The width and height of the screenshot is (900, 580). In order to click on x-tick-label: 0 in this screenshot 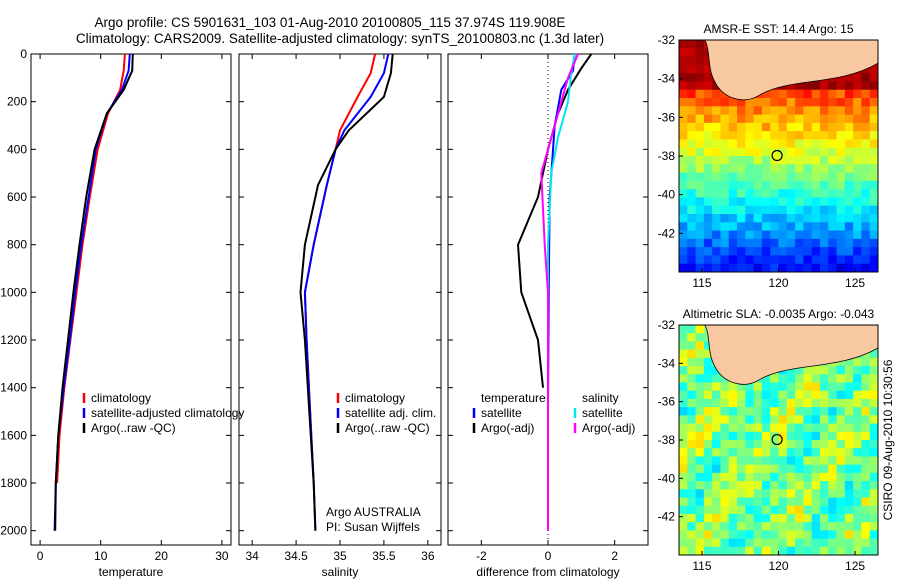, I will do `click(40, 556)`.